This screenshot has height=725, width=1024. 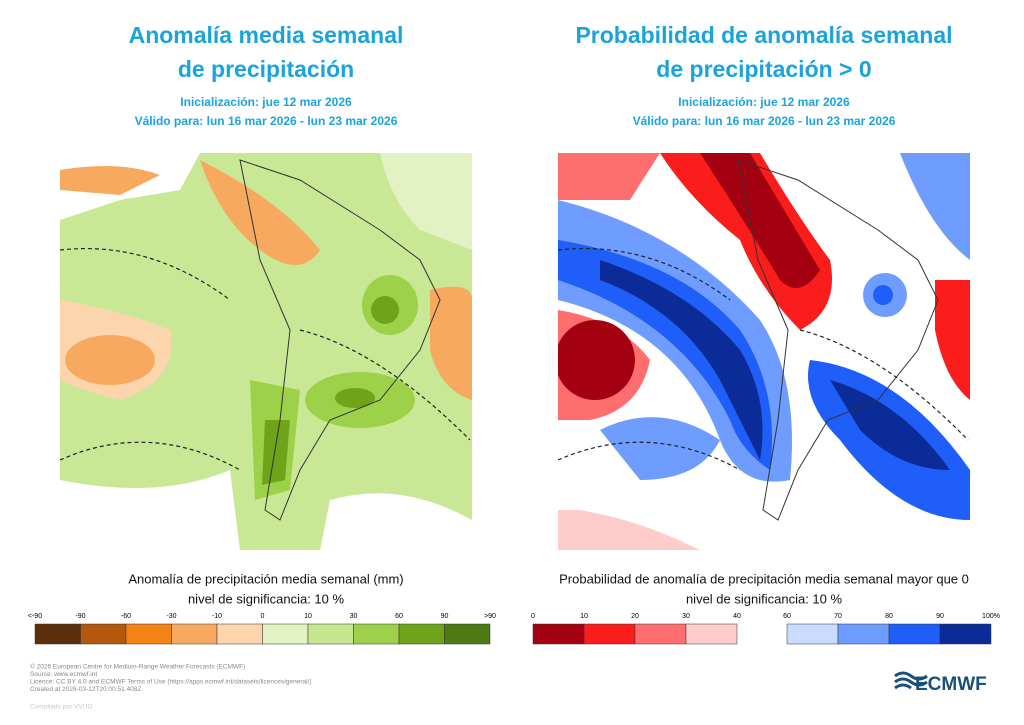 What do you see at coordinates (763, 69) in the screenshot?
I see `panel-title: de precipitación > 0` at bounding box center [763, 69].